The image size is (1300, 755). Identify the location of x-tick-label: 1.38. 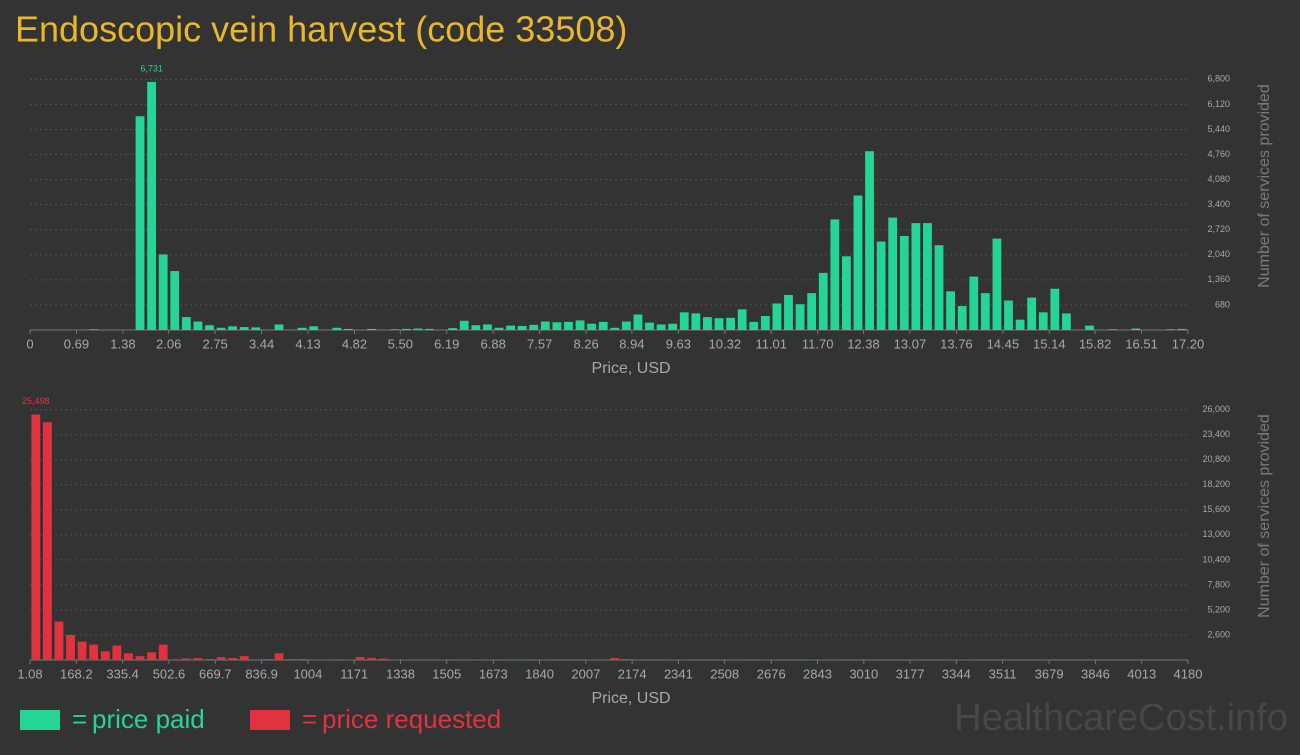
(122, 343).